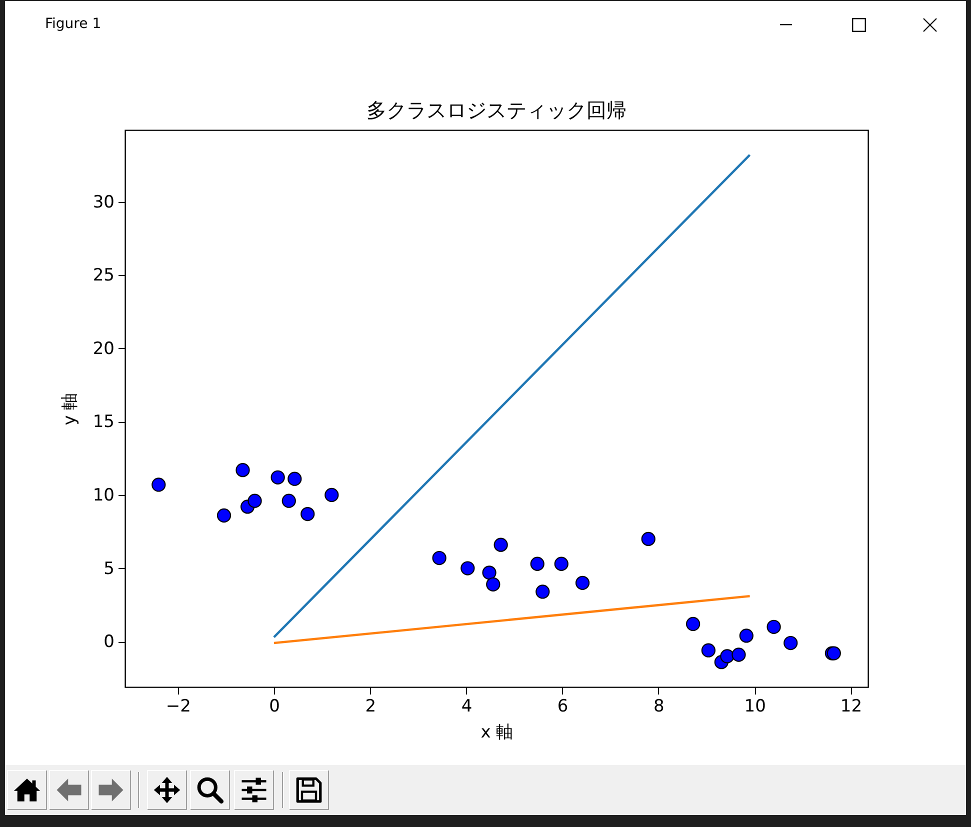 Image resolution: width=971 pixels, height=827 pixels. What do you see at coordinates (274, 706) in the screenshot?
I see `x-tick-label: 0` at bounding box center [274, 706].